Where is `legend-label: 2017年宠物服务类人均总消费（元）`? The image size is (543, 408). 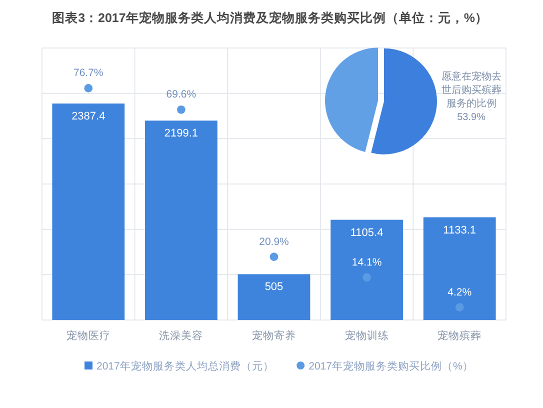
legend-label: 2017年宠物服务类人均总消费（元） is located at coordinates (185, 366).